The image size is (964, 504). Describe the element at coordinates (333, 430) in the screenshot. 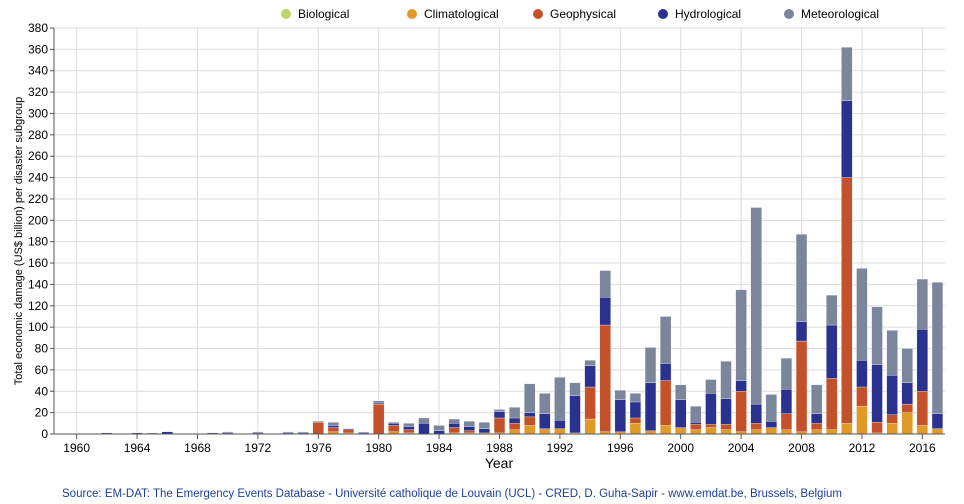

I see `bar-segment-geophysical-1977` at that location.